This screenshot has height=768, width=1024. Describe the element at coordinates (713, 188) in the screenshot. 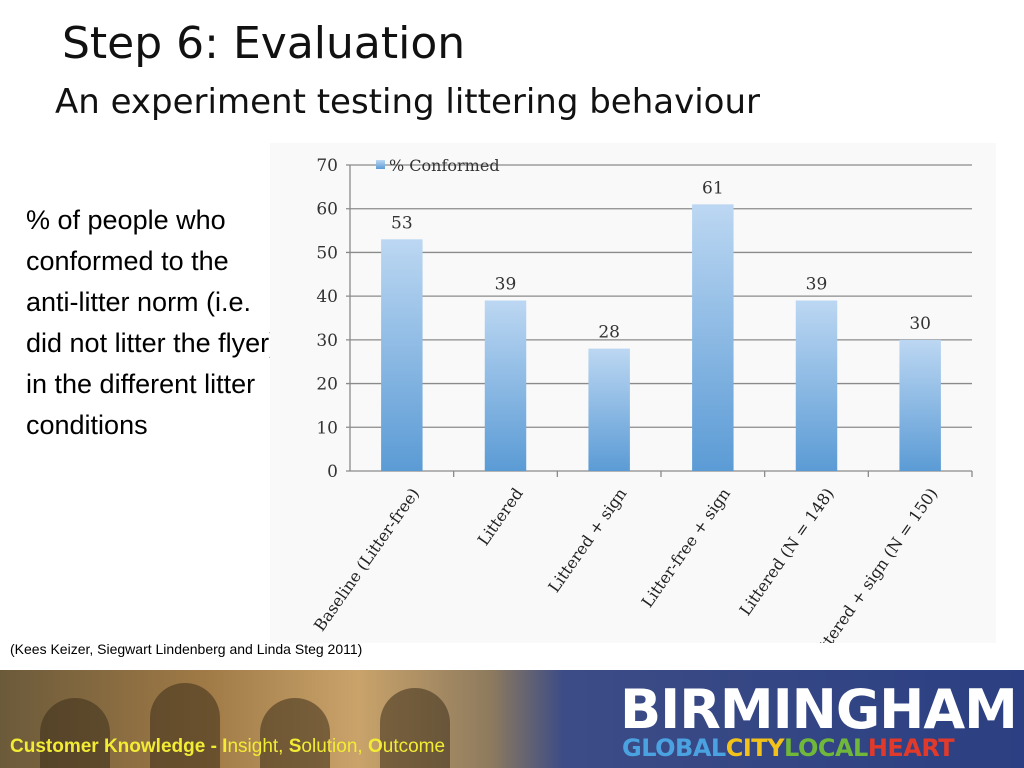

I see `data-label: 61` at that location.